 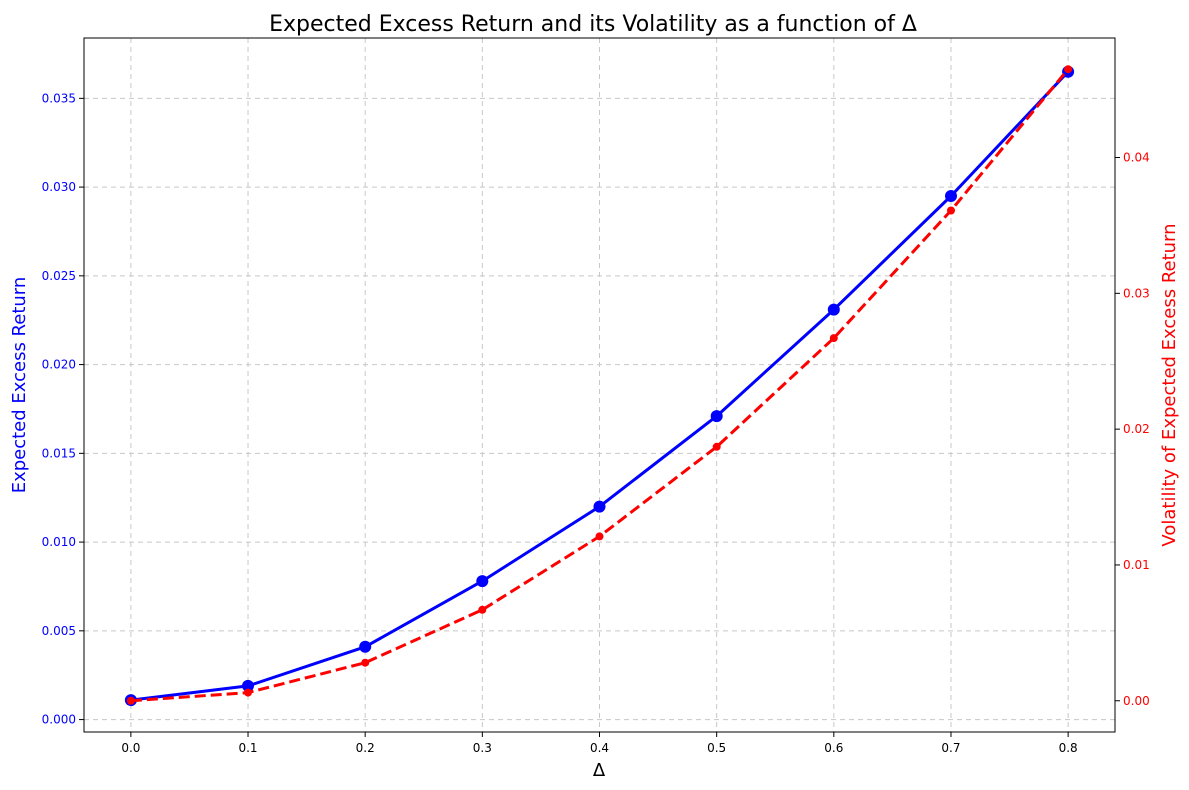 I want to click on y-axis-left-label: Expected Excess Return, so click(x=19, y=385).